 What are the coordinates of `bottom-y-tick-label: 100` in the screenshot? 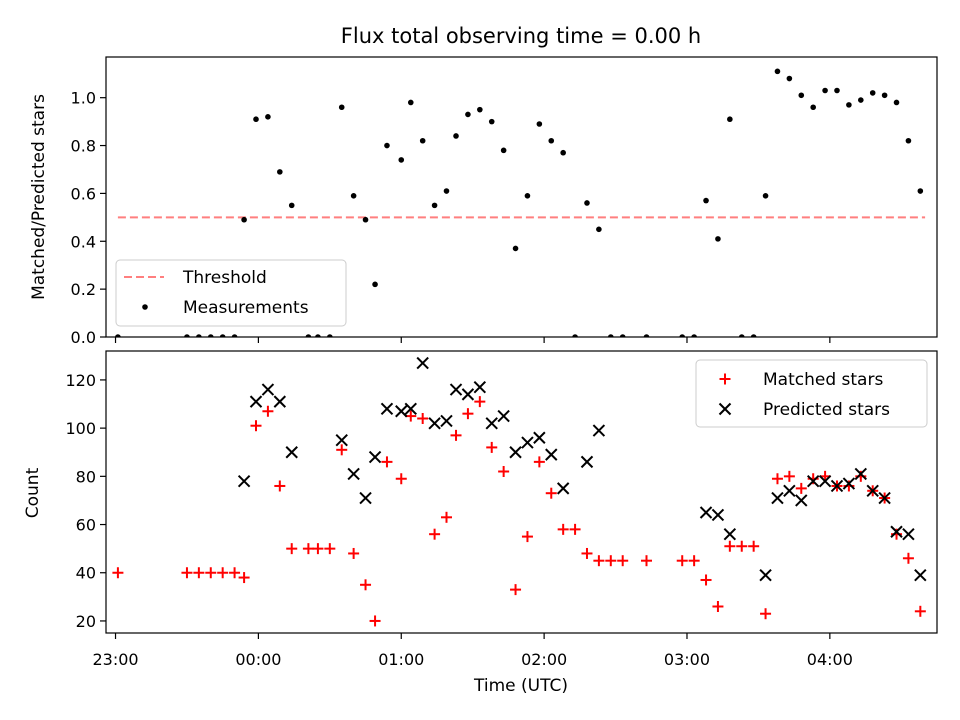 It's located at (80, 428).